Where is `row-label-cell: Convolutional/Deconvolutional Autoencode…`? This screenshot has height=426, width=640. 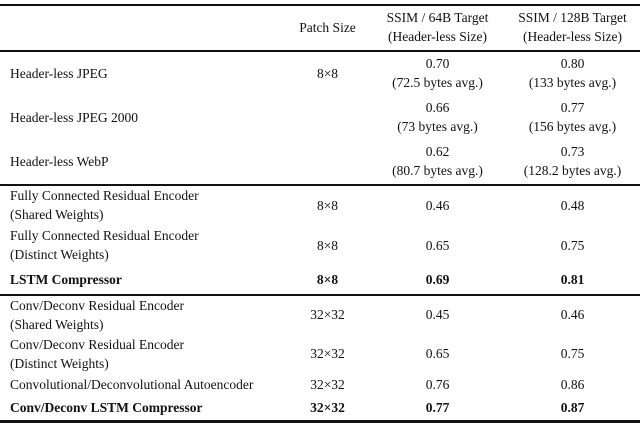 row-label-cell: Convolutional/Deconvolutional Autoencode… is located at coordinates (142, 385).